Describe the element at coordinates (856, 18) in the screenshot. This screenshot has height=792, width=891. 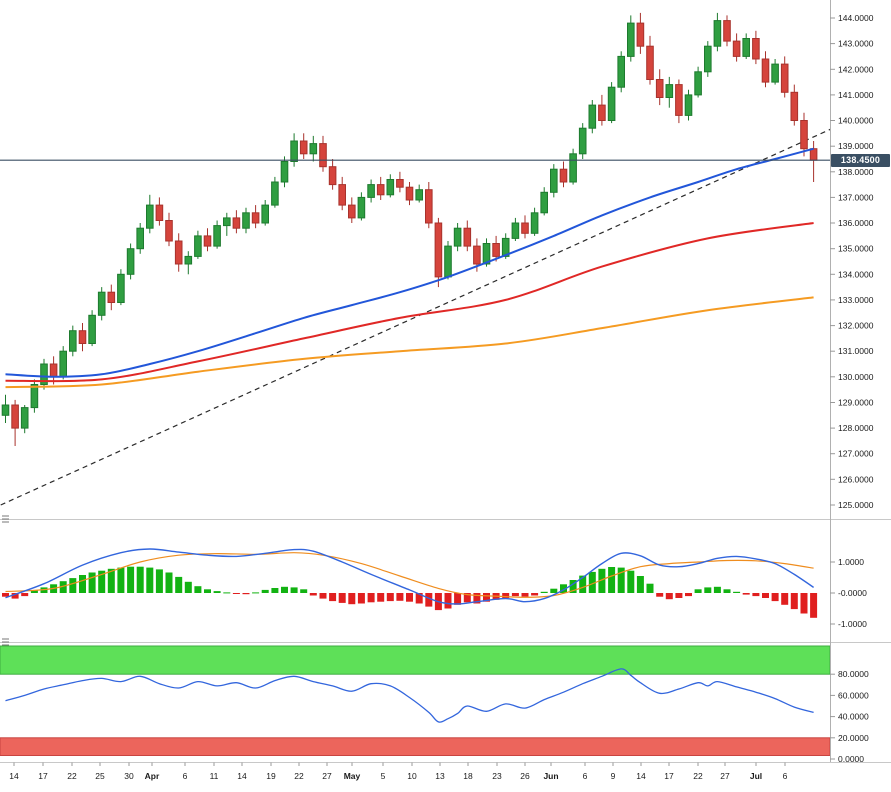
I see `price-axis-label: 144.0000` at that location.